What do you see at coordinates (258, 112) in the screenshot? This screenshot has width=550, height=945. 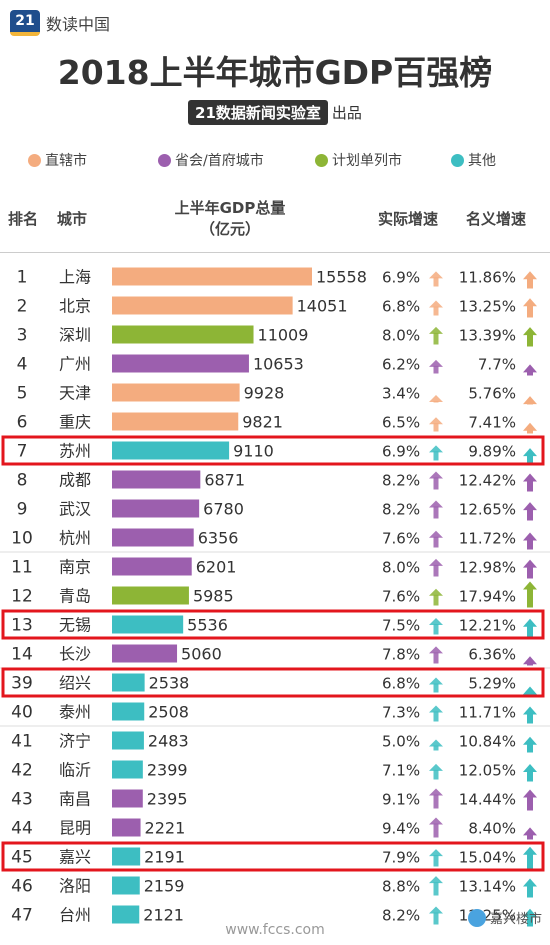 I see `lab-badge: 21数据新闻实验室` at bounding box center [258, 112].